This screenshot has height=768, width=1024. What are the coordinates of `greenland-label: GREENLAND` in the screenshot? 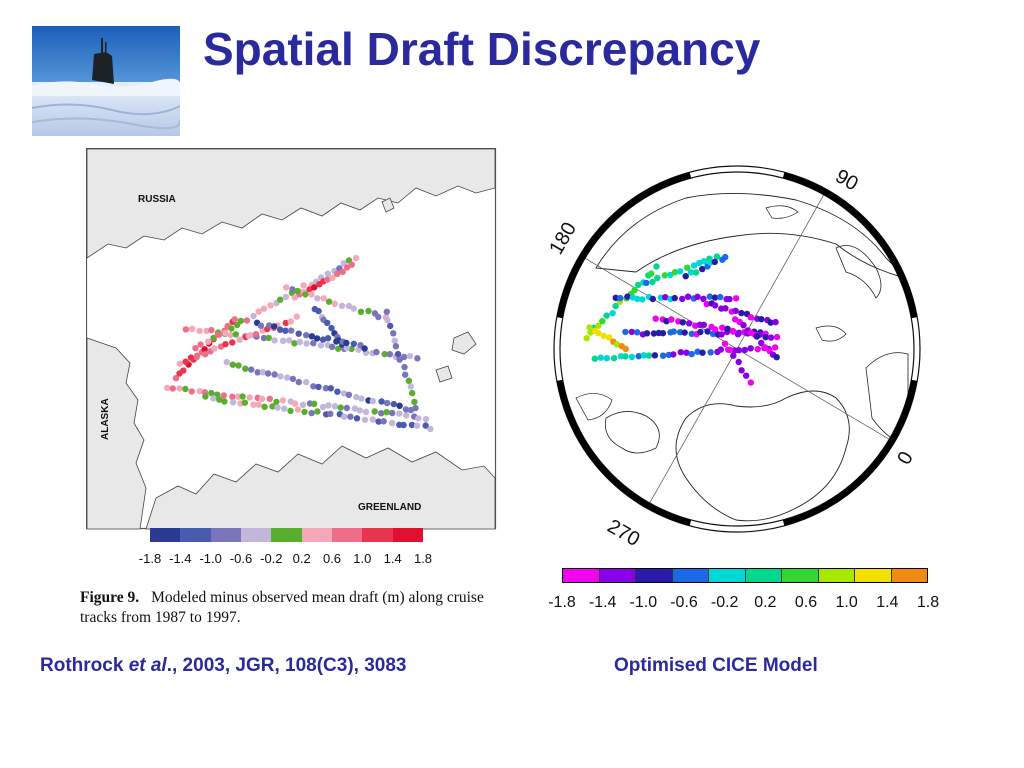 It's located at (389, 507).